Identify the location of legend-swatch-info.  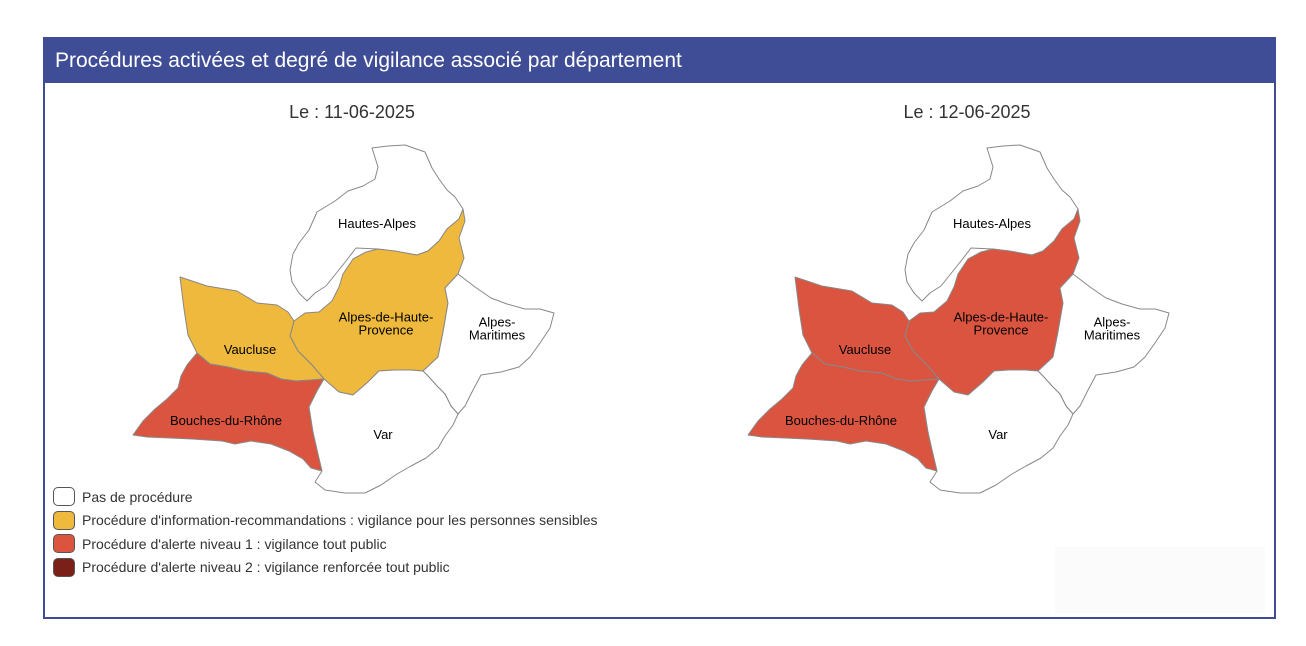
(64, 520).